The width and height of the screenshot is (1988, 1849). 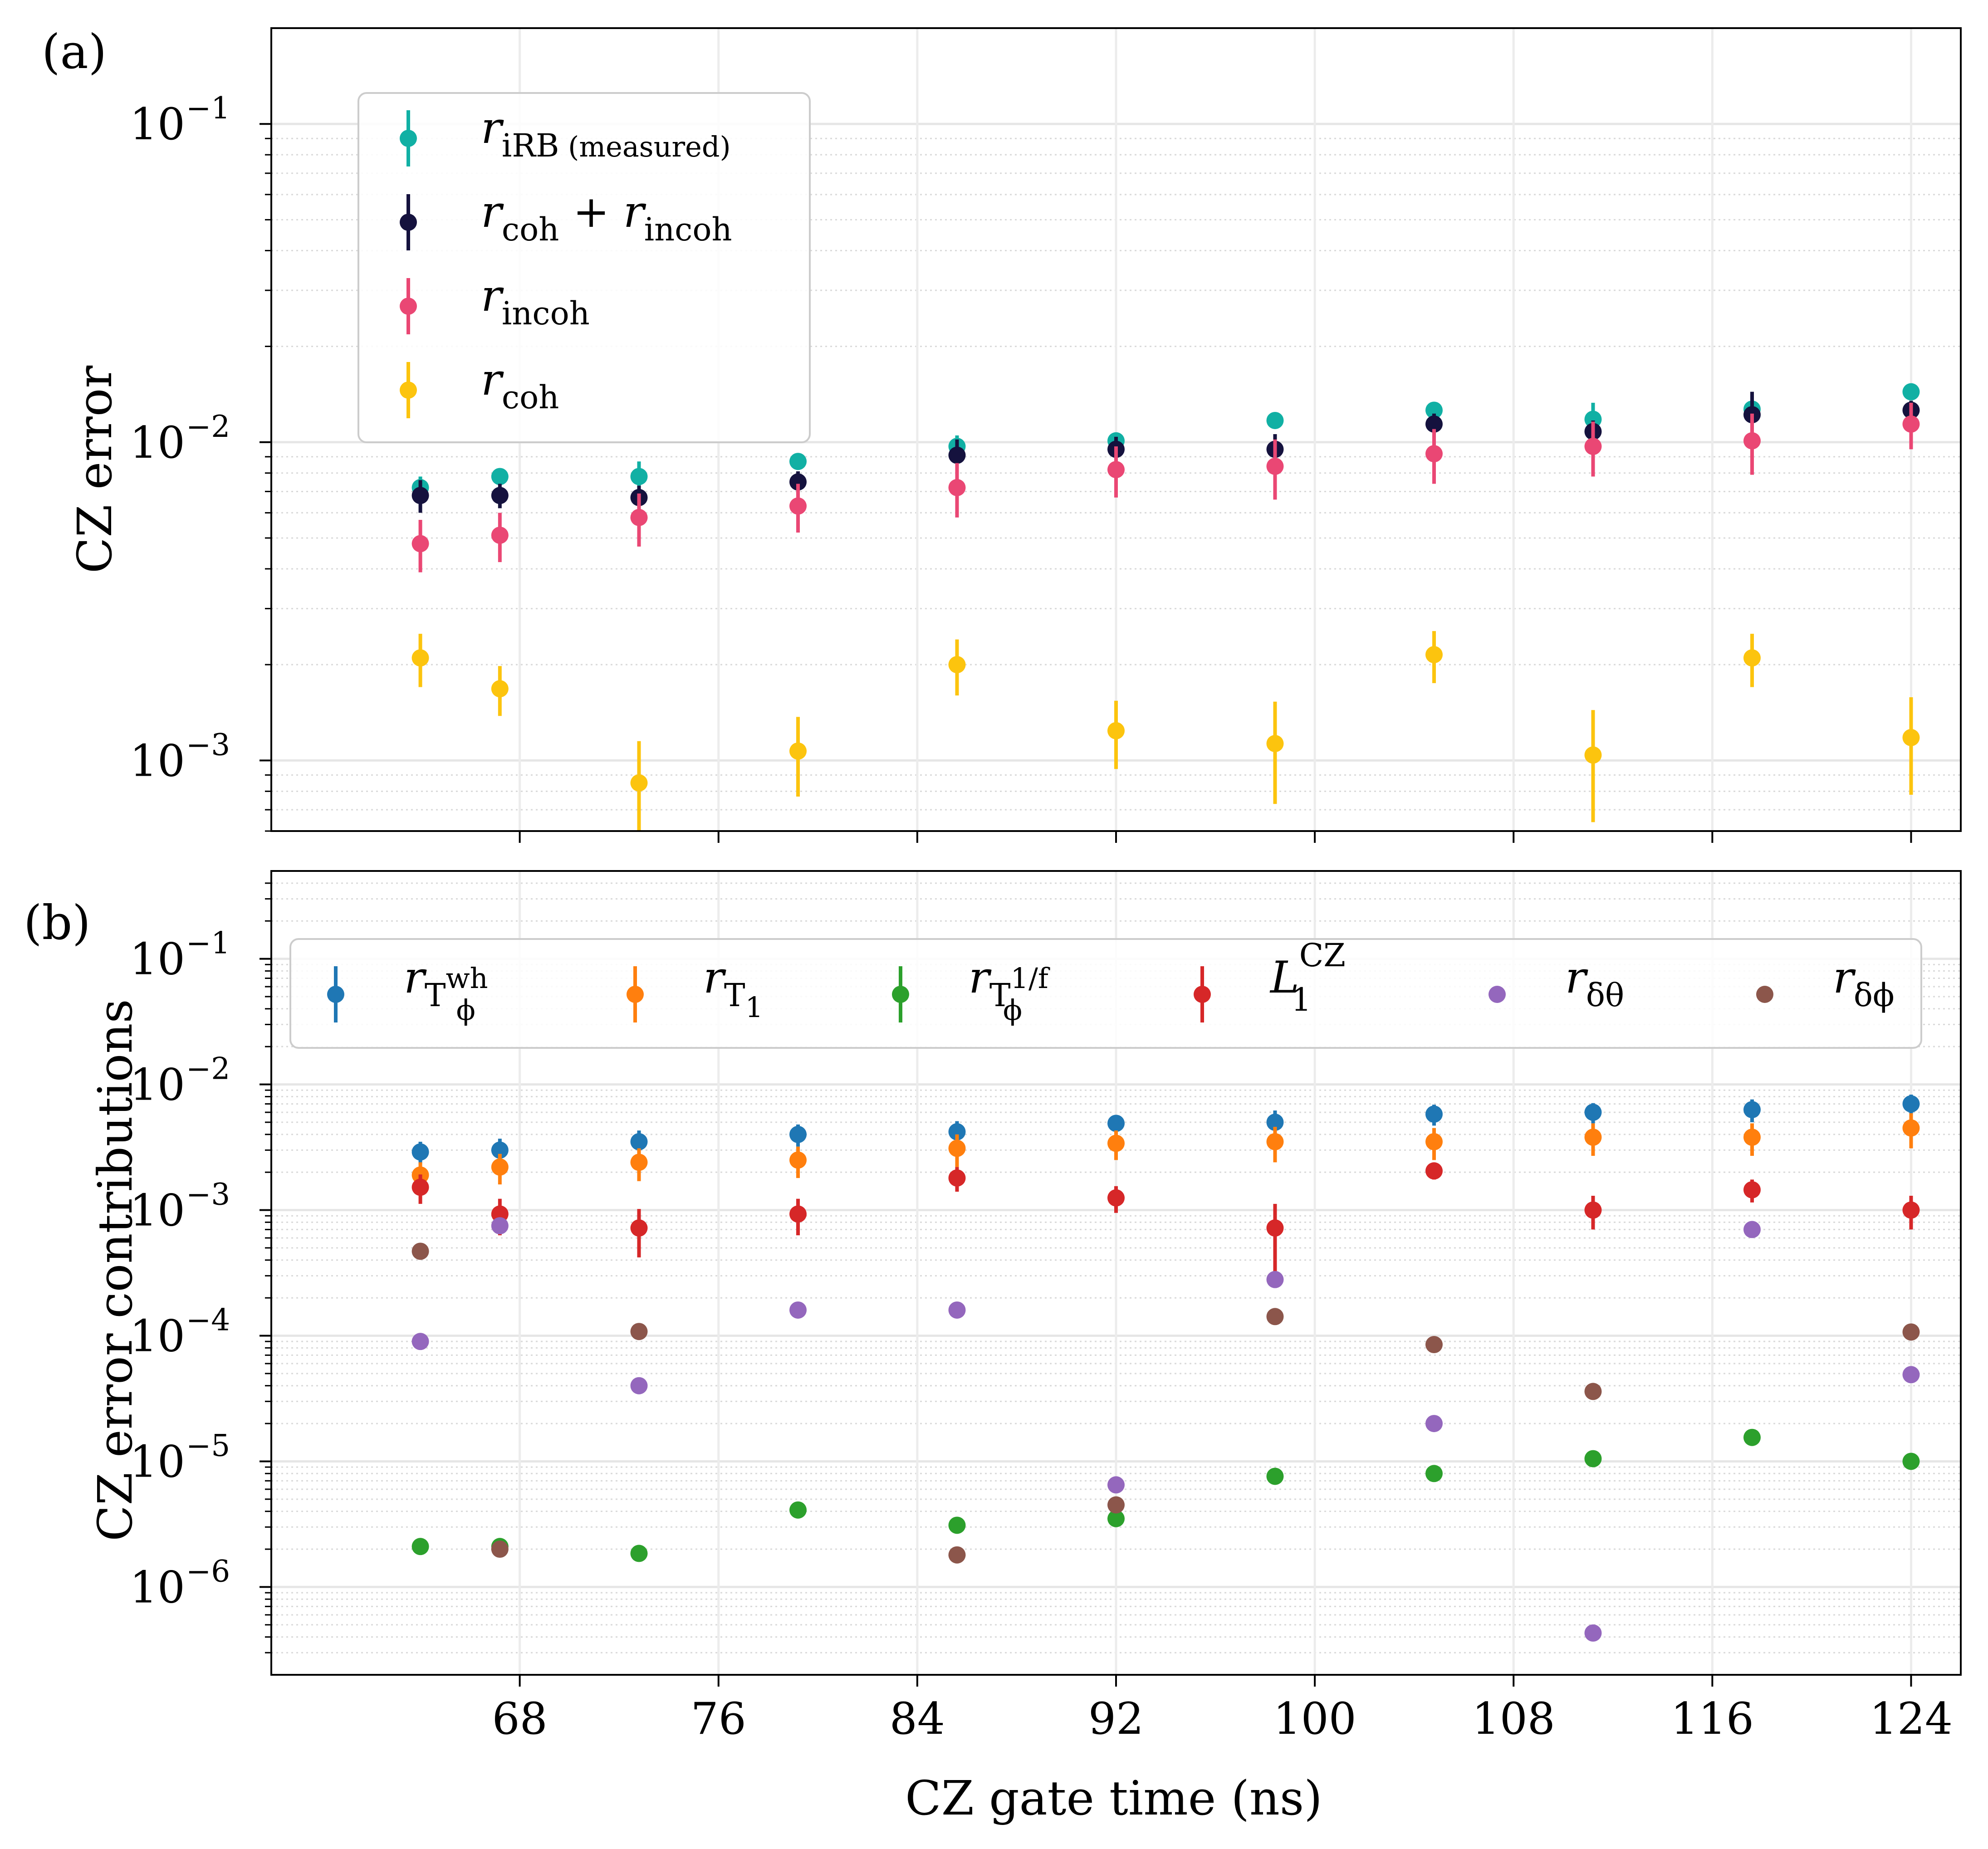 I want to click on x-tick-label: 84, so click(x=917, y=1719).